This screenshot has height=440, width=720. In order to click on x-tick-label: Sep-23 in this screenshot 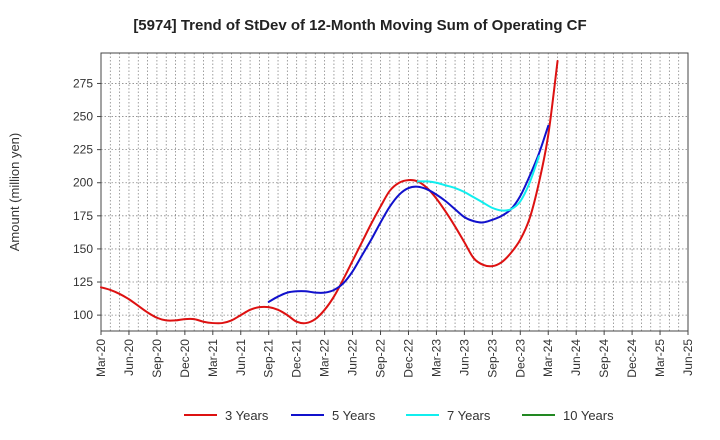, I will do `click(492, 358)`.